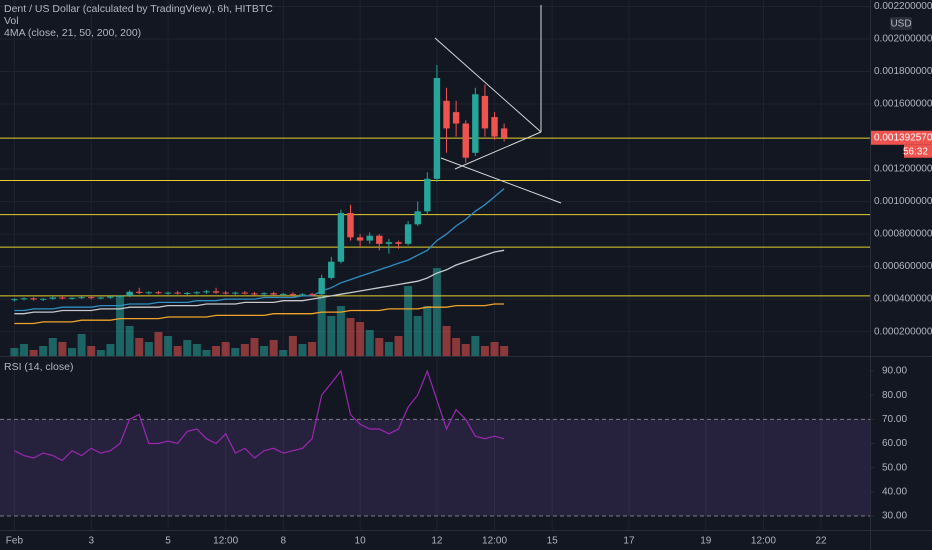 This screenshot has width=932, height=550. Describe the element at coordinates (706, 541) in the screenshot. I see `x-tick-label: 19` at that location.